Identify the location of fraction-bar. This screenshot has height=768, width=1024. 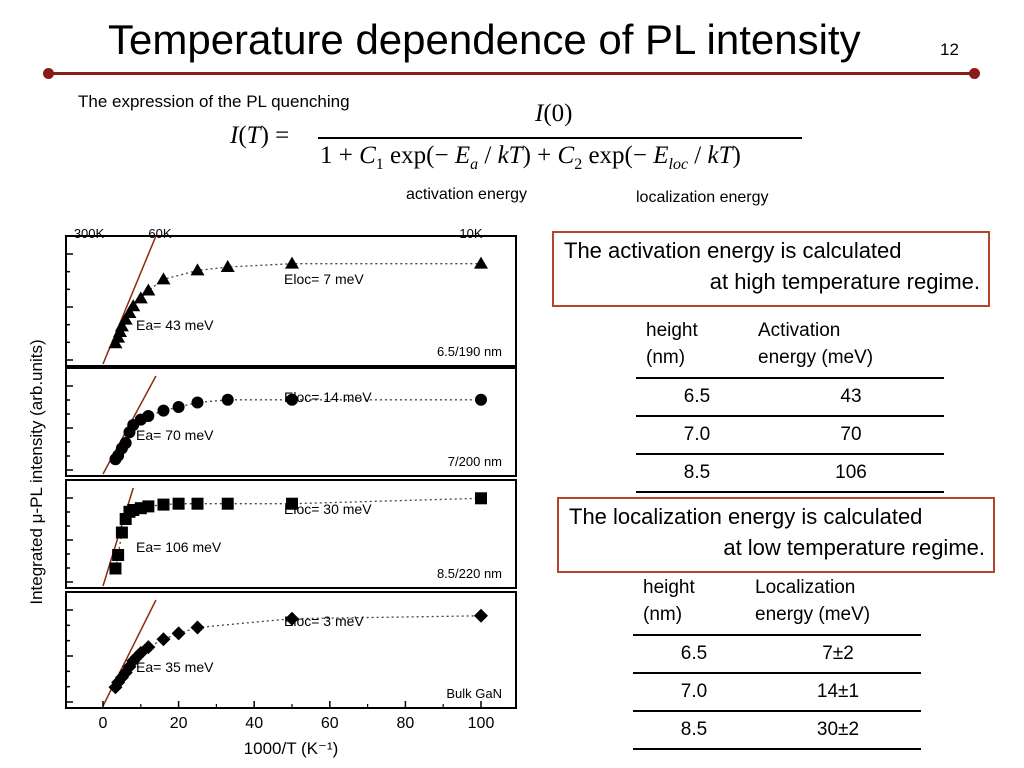
(560, 138).